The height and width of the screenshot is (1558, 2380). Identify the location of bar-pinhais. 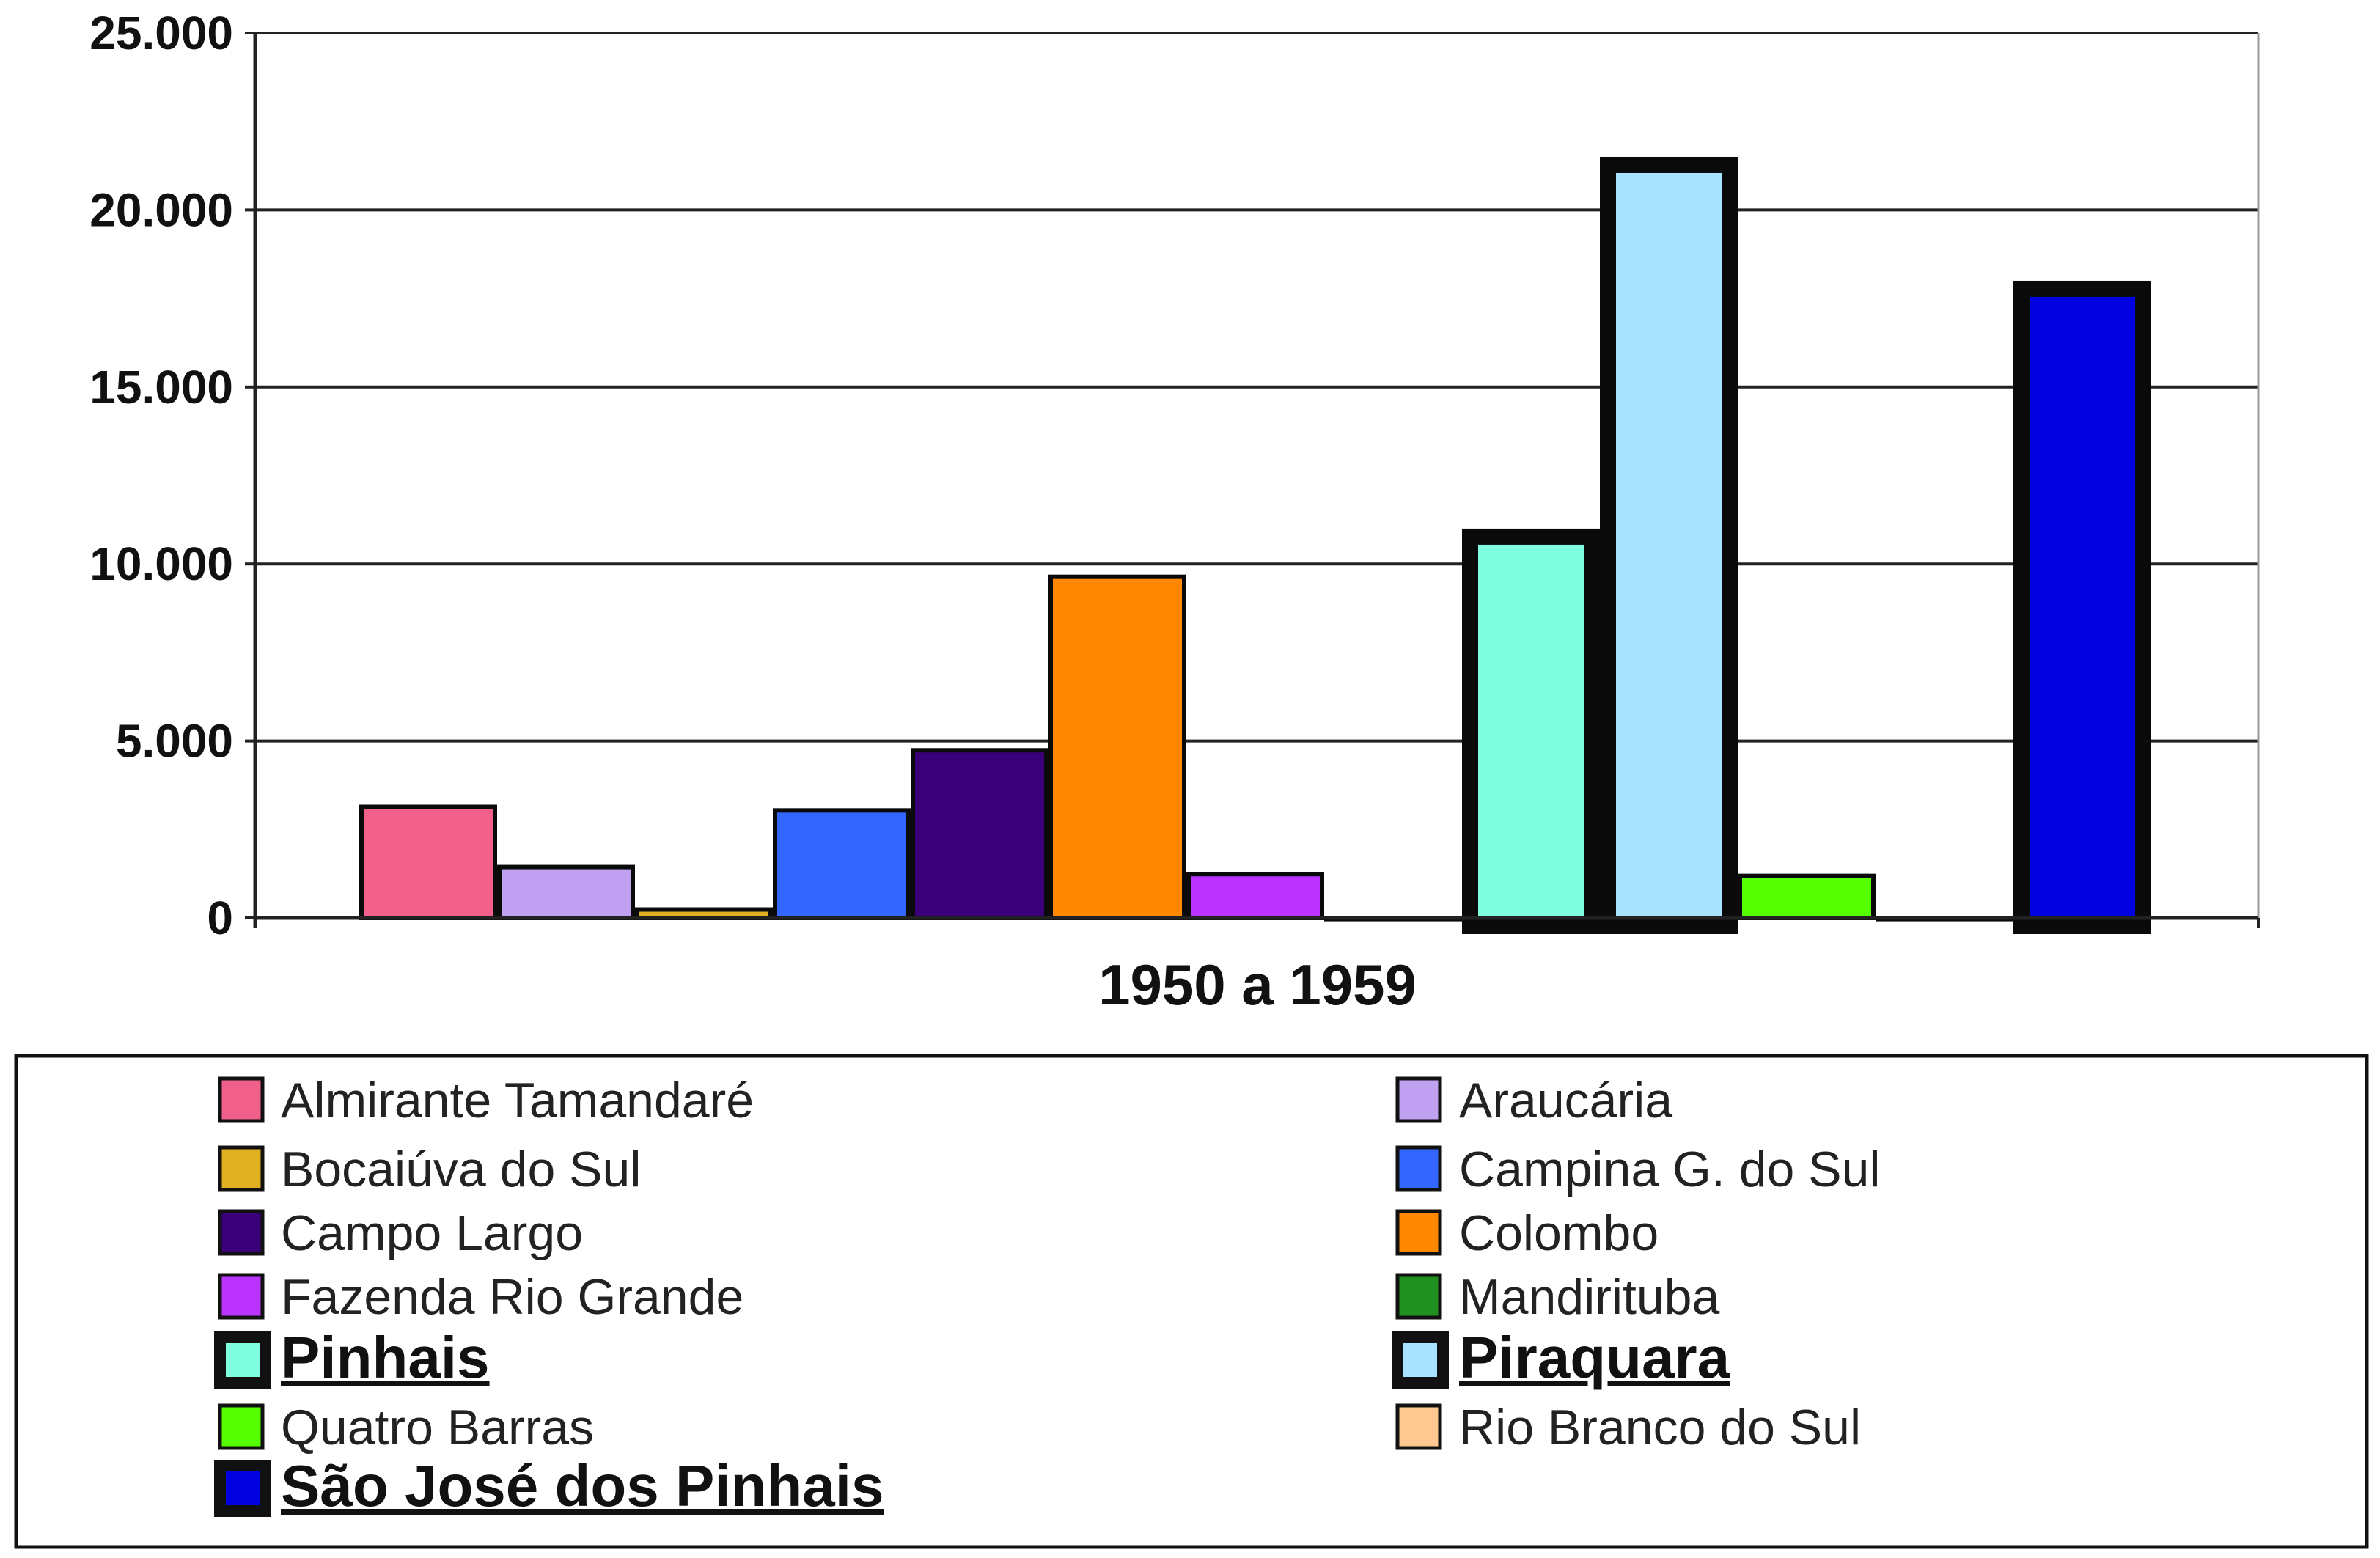
(1531, 731).